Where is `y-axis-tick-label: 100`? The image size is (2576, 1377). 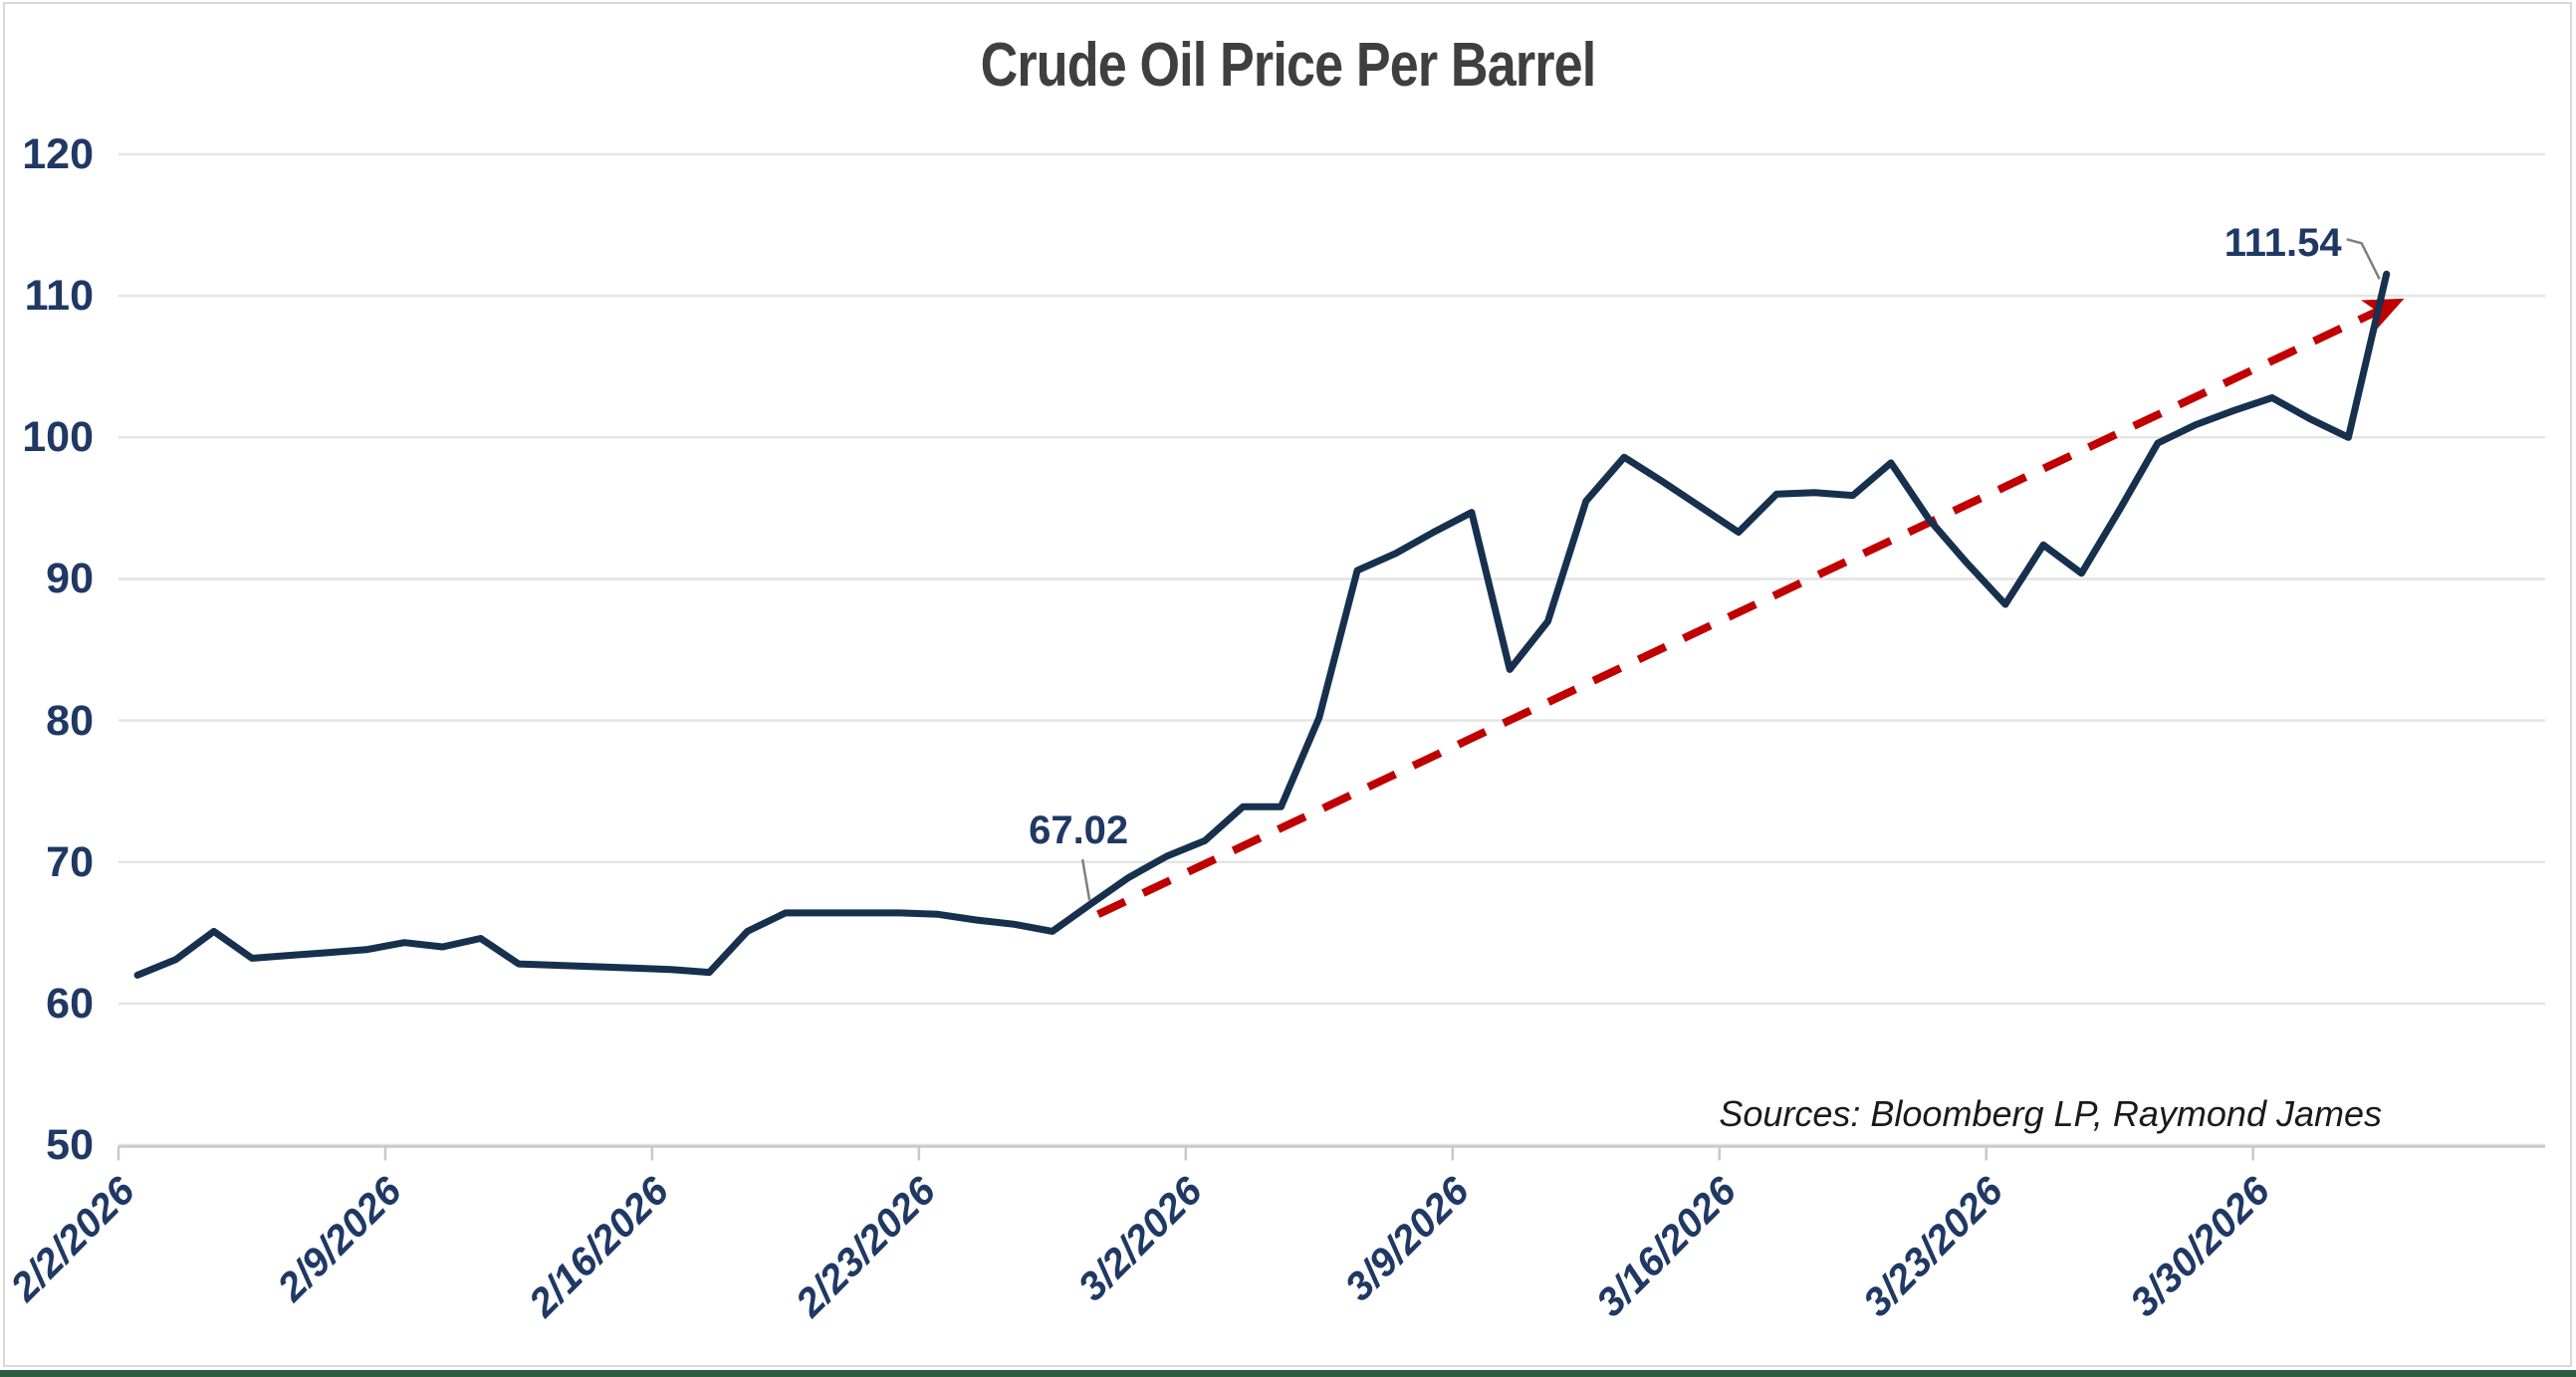
y-axis-tick-label: 100 is located at coordinates (58, 437).